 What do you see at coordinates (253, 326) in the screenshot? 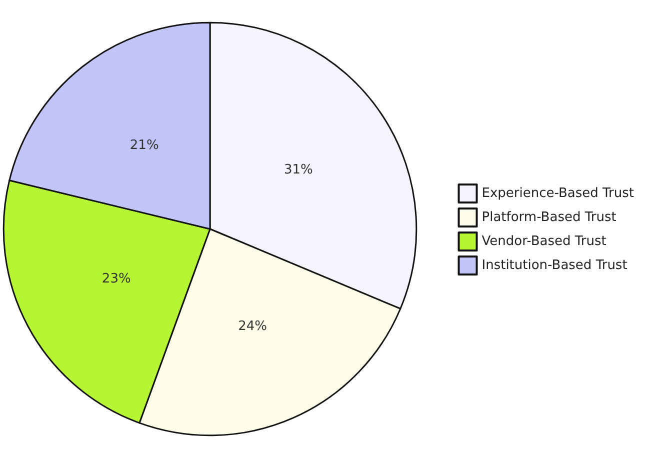
I see `data-label: 24%` at bounding box center [253, 326].